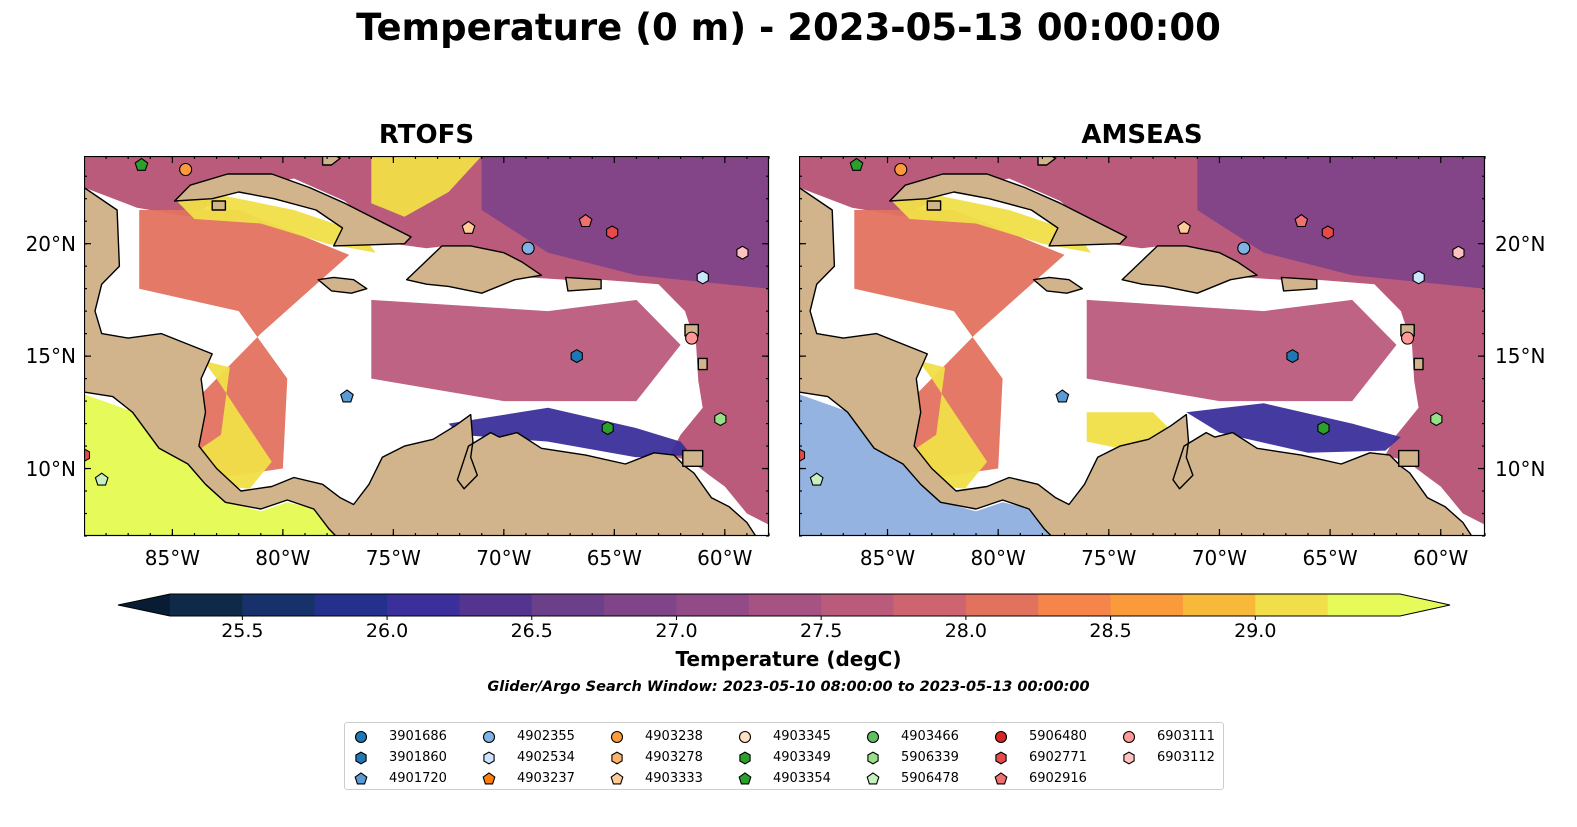  What do you see at coordinates (504, 558) in the screenshot?
I see `x-tick-label: 70°W` at bounding box center [504, 558].